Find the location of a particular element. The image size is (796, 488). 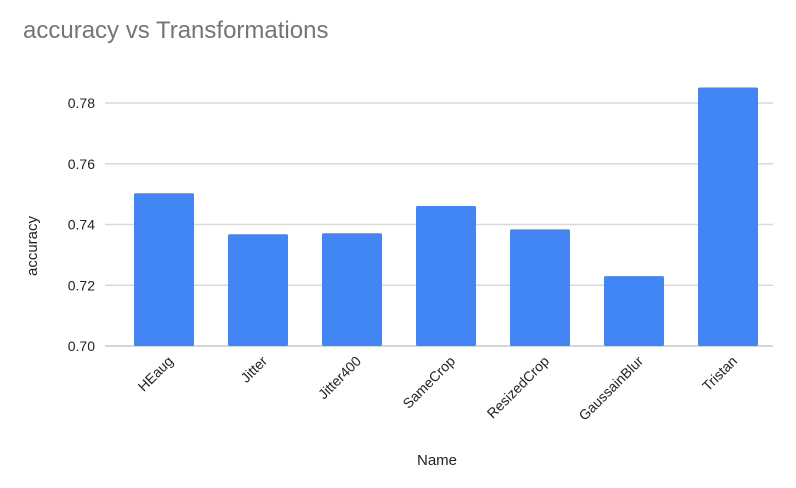

bar-samecrop is located at coordinates (446, 275).